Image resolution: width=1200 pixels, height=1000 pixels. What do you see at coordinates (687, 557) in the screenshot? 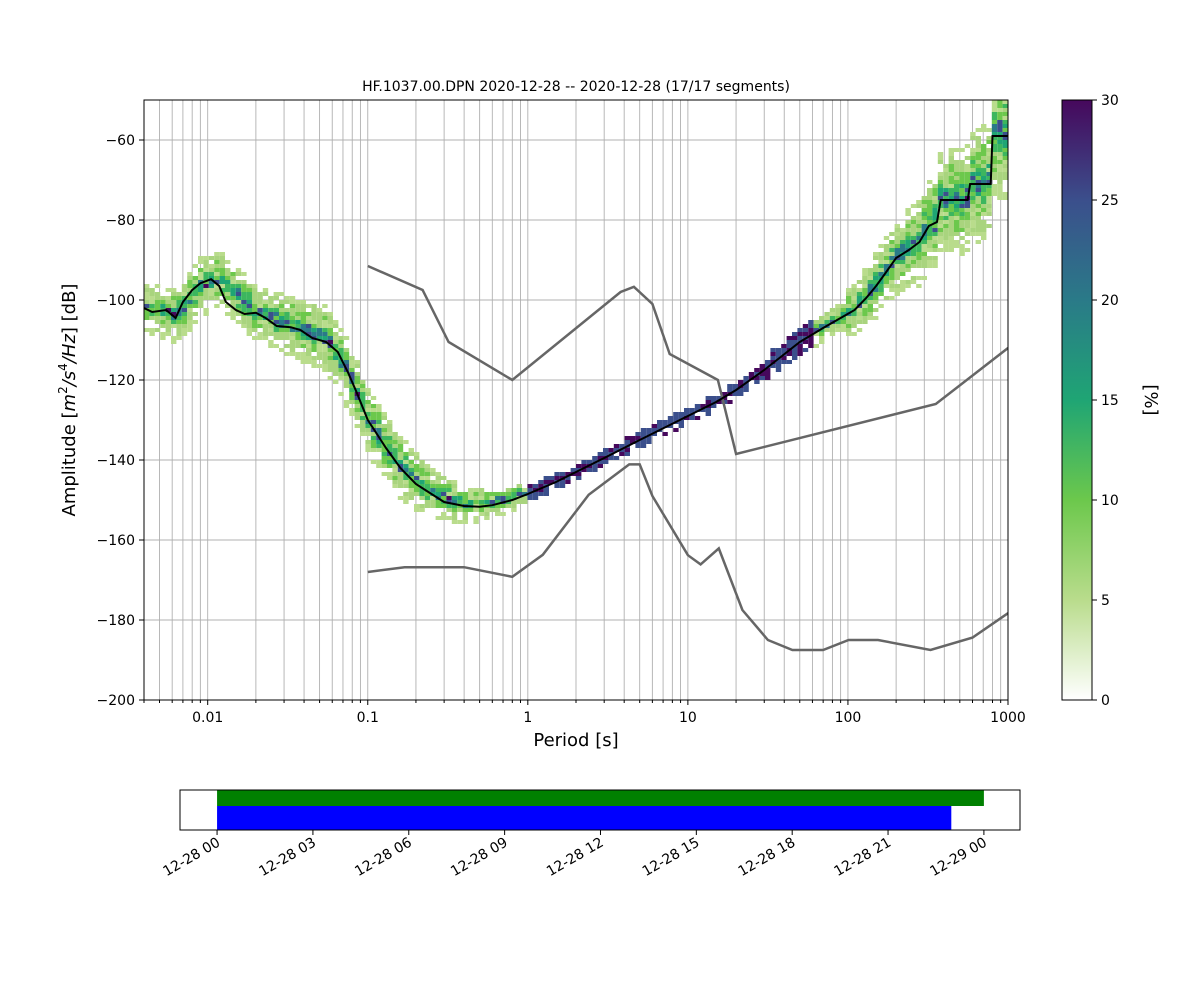
I see `low-noise-model-curve` at bounding box center [687, 557].